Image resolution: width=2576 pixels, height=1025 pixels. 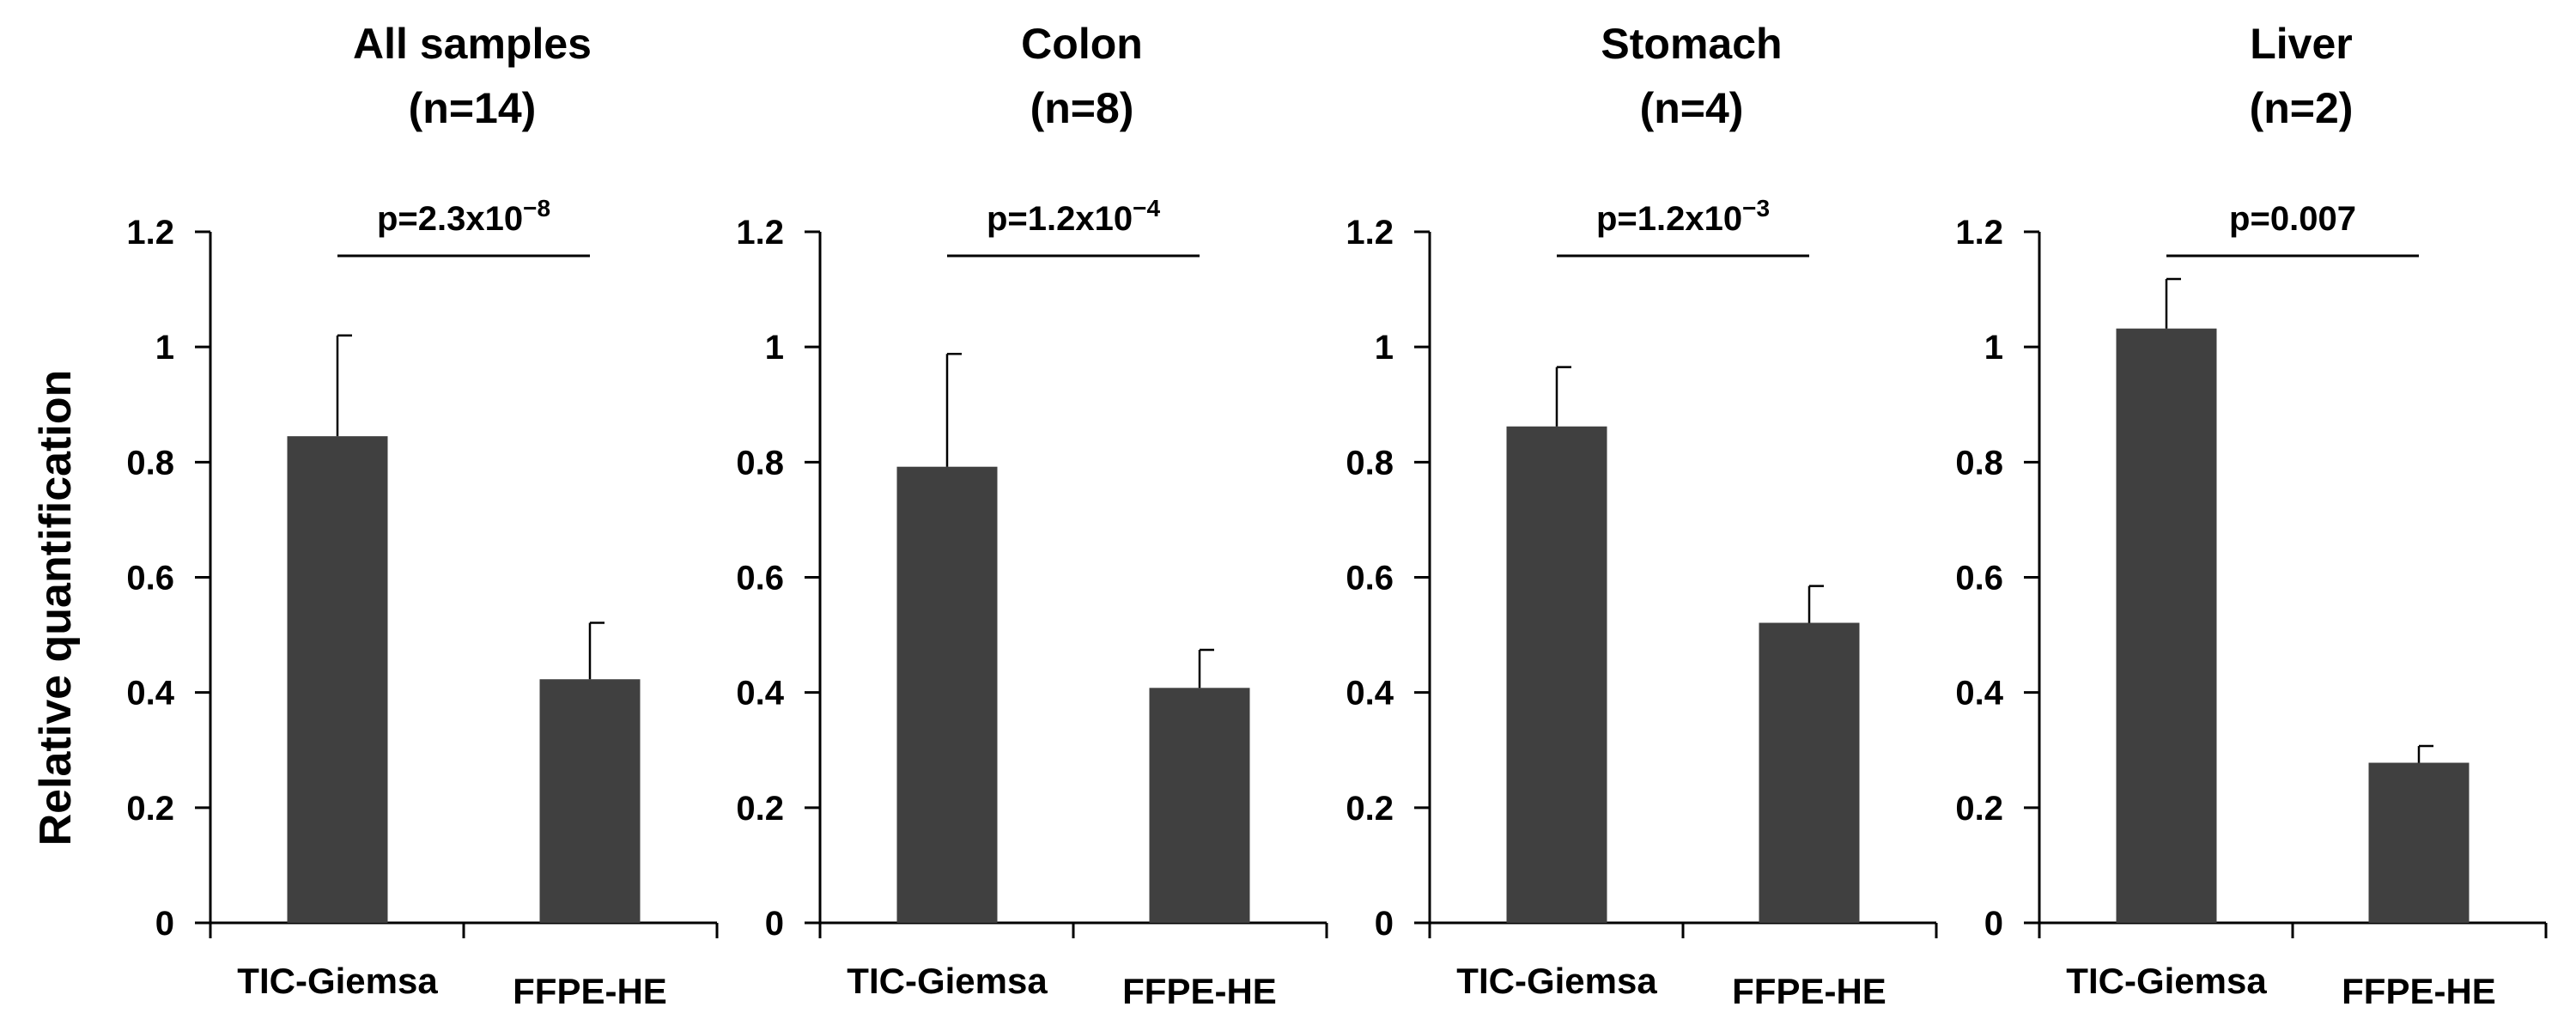 I want to click on y-axis-label: Relative quantification, so click(x=56, y=608).